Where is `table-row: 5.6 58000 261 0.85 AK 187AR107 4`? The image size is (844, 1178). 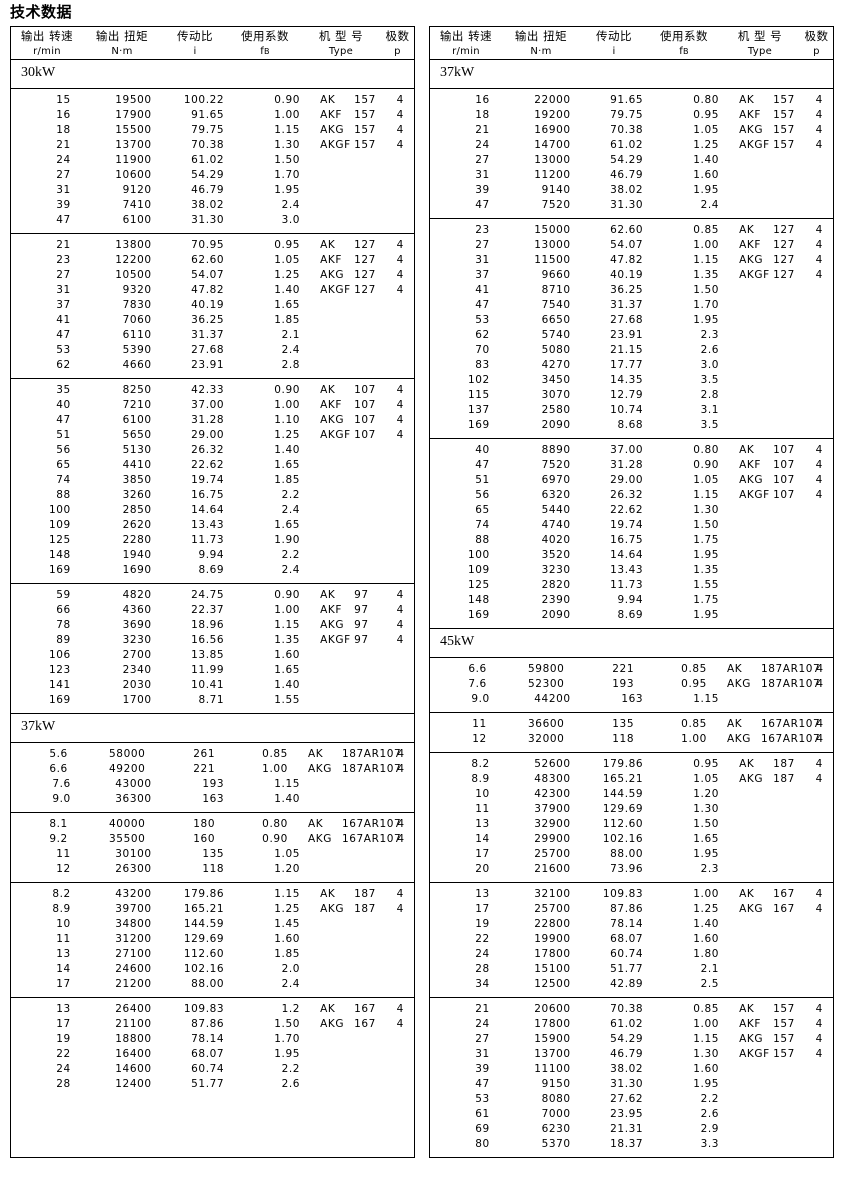 table-row: 5.6 58000 261 0.85 AK 187AR107 4 is located at coordinates (212, 754).